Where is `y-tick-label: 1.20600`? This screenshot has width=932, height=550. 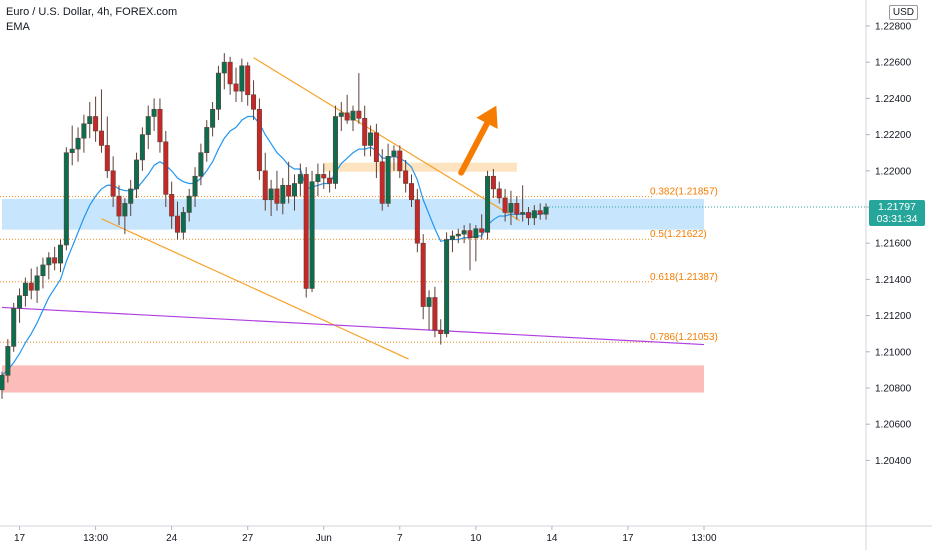
y-tick-label: 1.20600 is located at coordinates (893, 425).